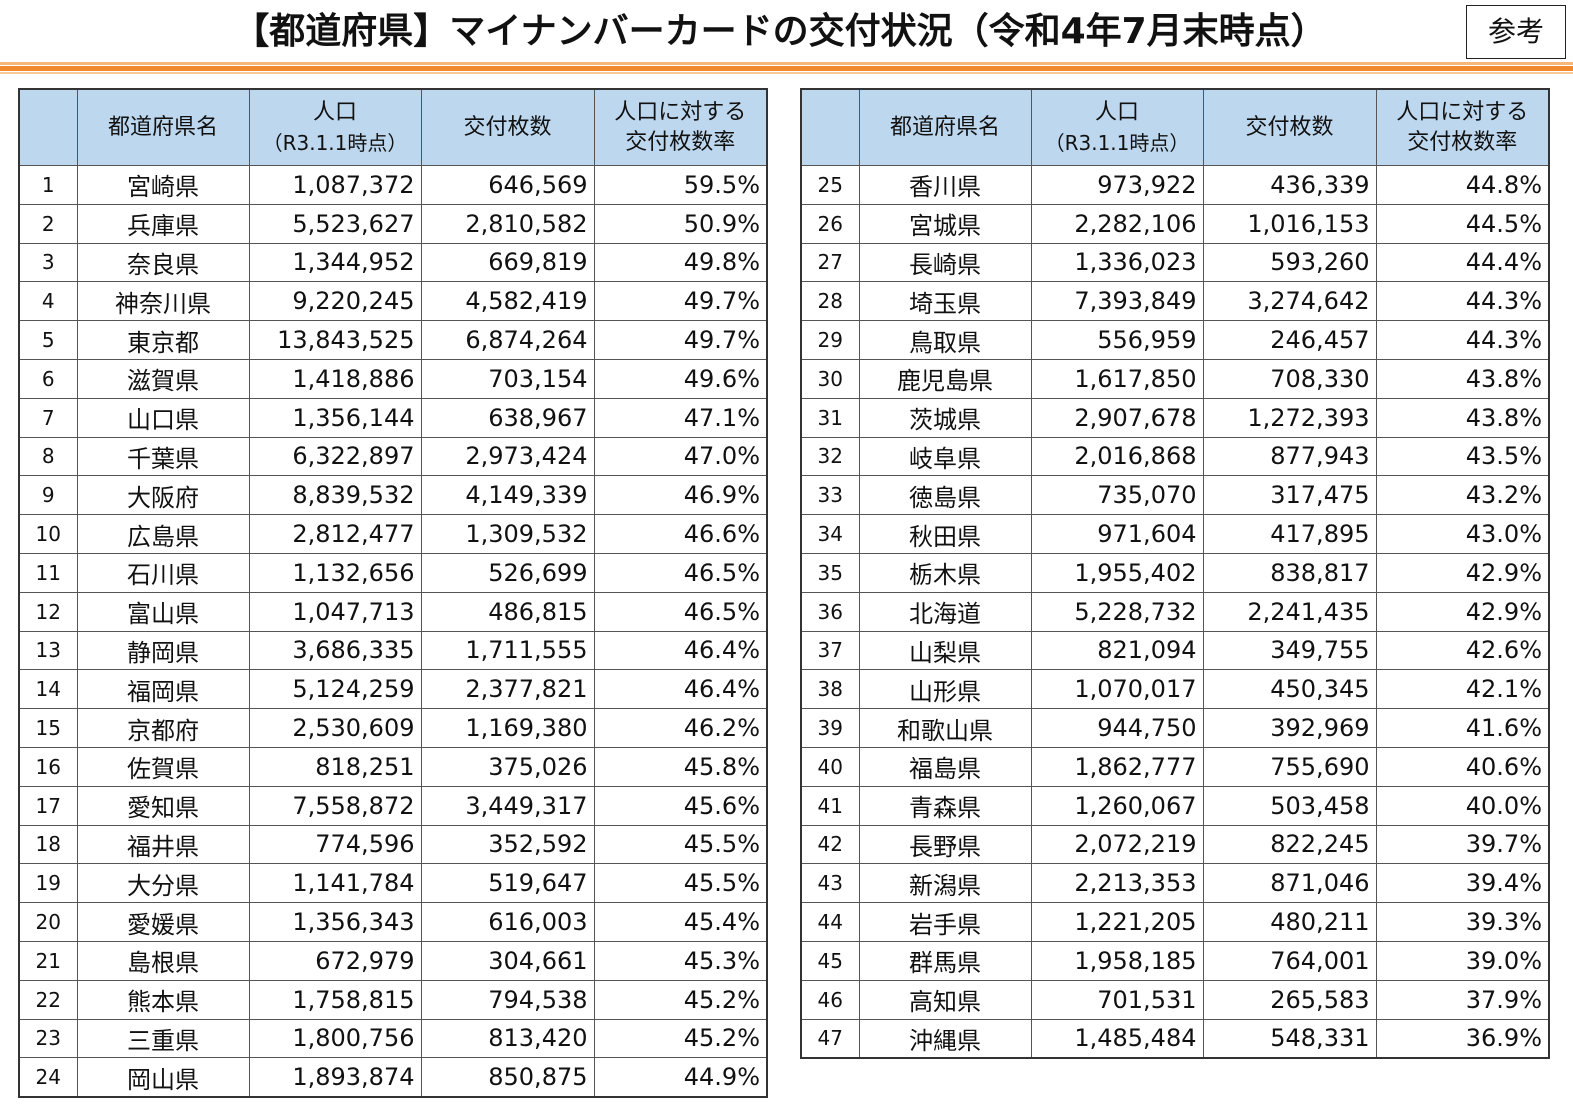  Describe the element at coordinates (1117, 223) in the screenshot. I see `population-cell: 2,282,106` at that location.